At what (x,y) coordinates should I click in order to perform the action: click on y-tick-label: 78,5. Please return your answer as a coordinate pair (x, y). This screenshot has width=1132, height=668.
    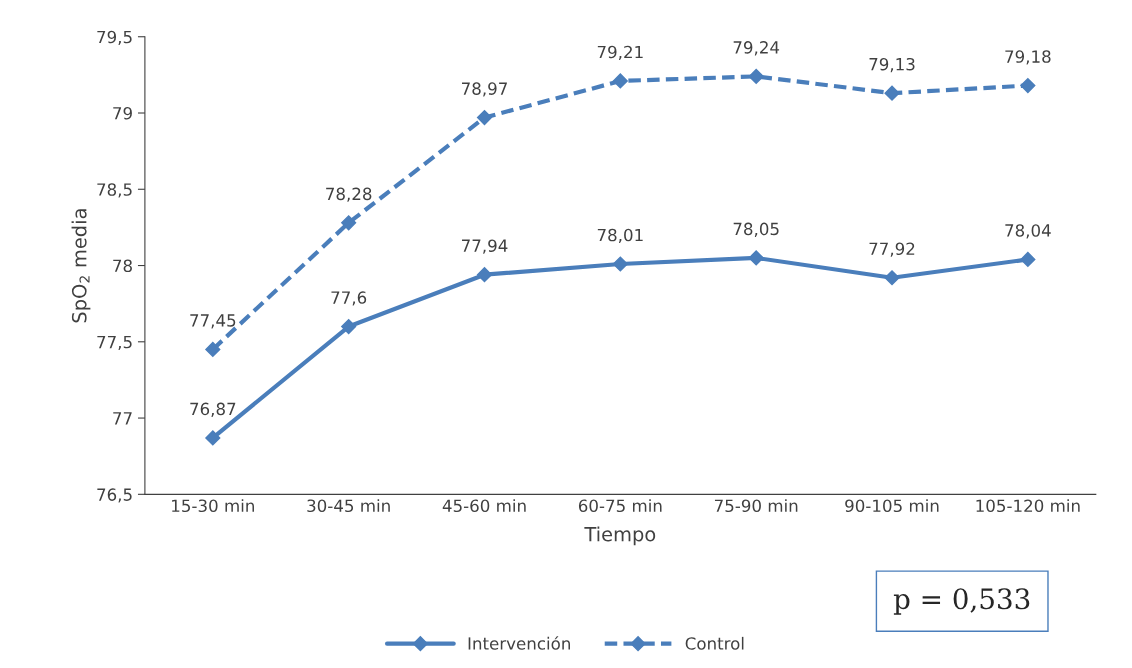
    Looking at the image, I should click on (114, 190).